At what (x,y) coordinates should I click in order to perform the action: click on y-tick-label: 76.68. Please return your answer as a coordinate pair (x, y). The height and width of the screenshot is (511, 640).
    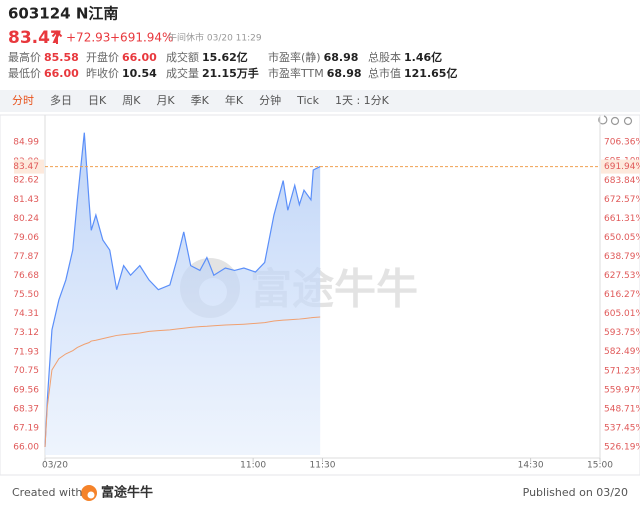
    Looking at the image, I should click on (26, 276).